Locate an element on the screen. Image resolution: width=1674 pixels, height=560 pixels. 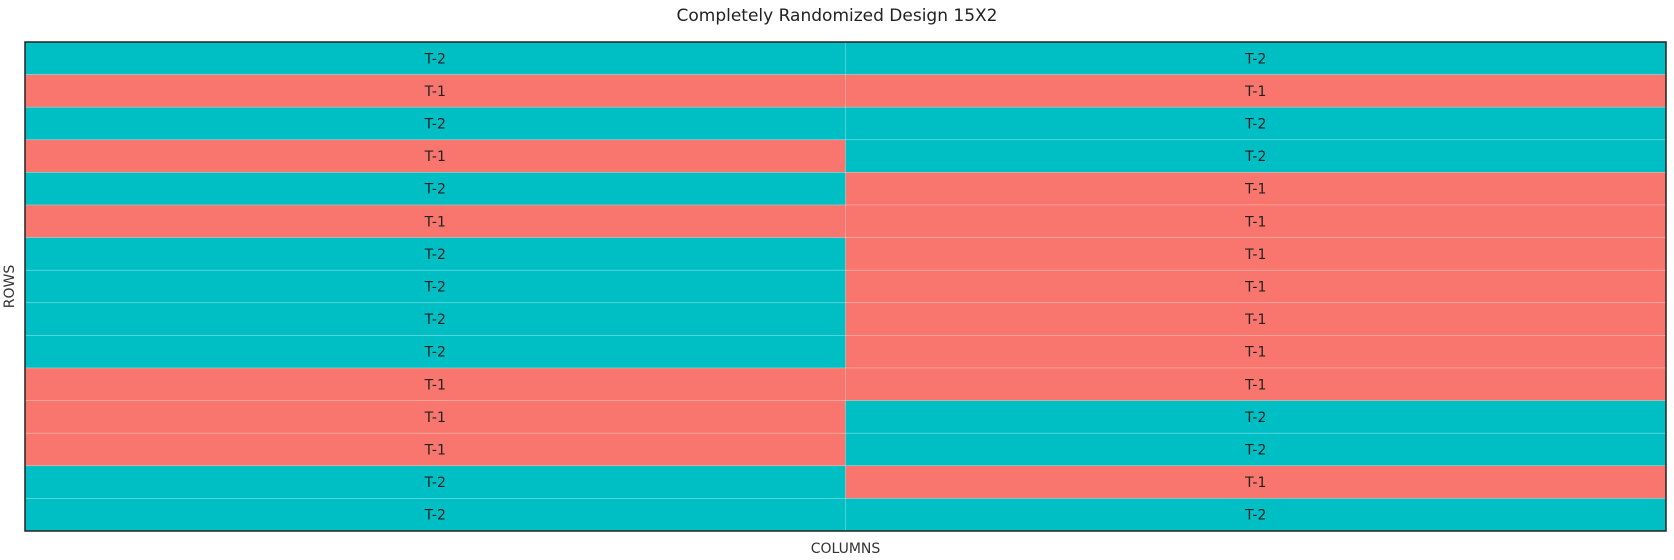
heatmap-cell-r11-c1 is located at coordinates (435, 384).